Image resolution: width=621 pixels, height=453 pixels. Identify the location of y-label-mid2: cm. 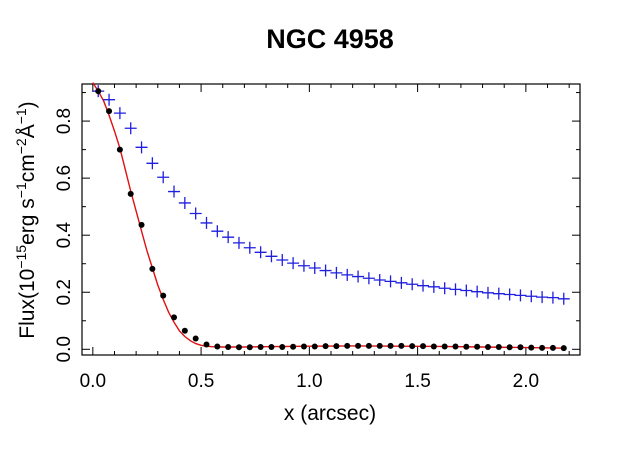
(27, 168).